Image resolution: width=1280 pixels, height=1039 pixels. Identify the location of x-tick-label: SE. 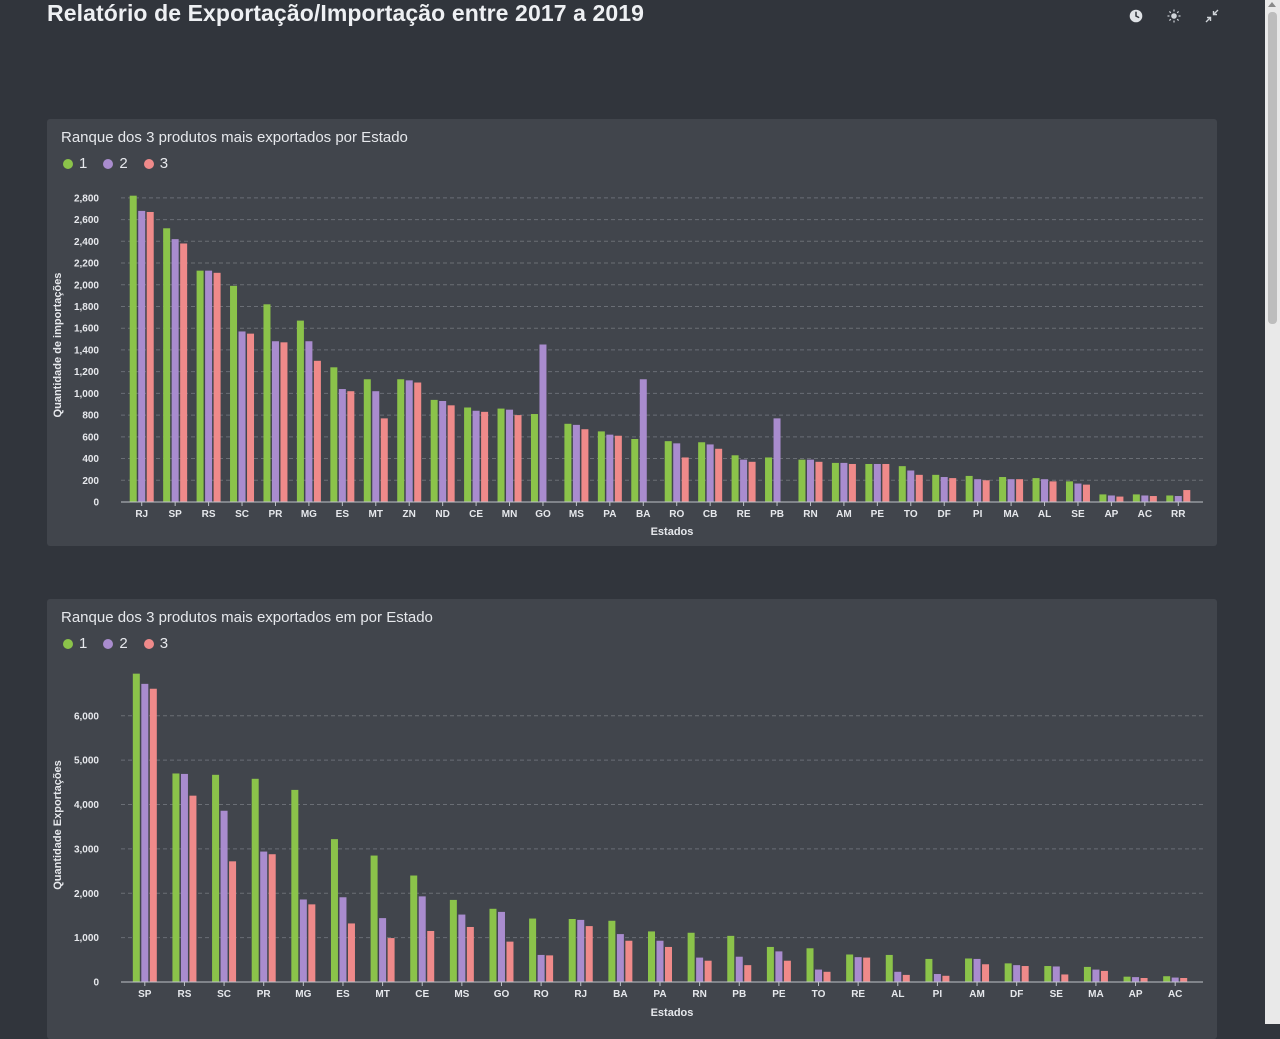
(1078, 514).